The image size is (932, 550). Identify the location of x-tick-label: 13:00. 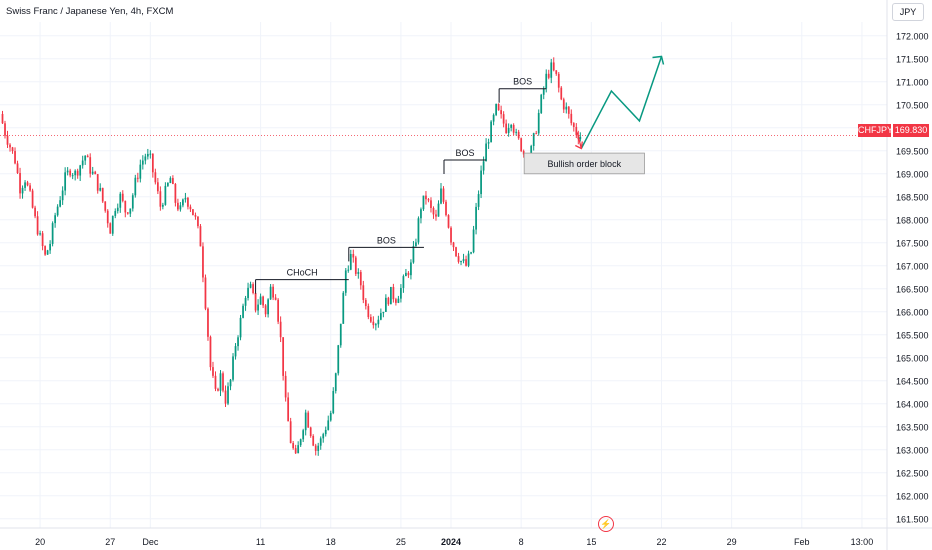
(862, 542).